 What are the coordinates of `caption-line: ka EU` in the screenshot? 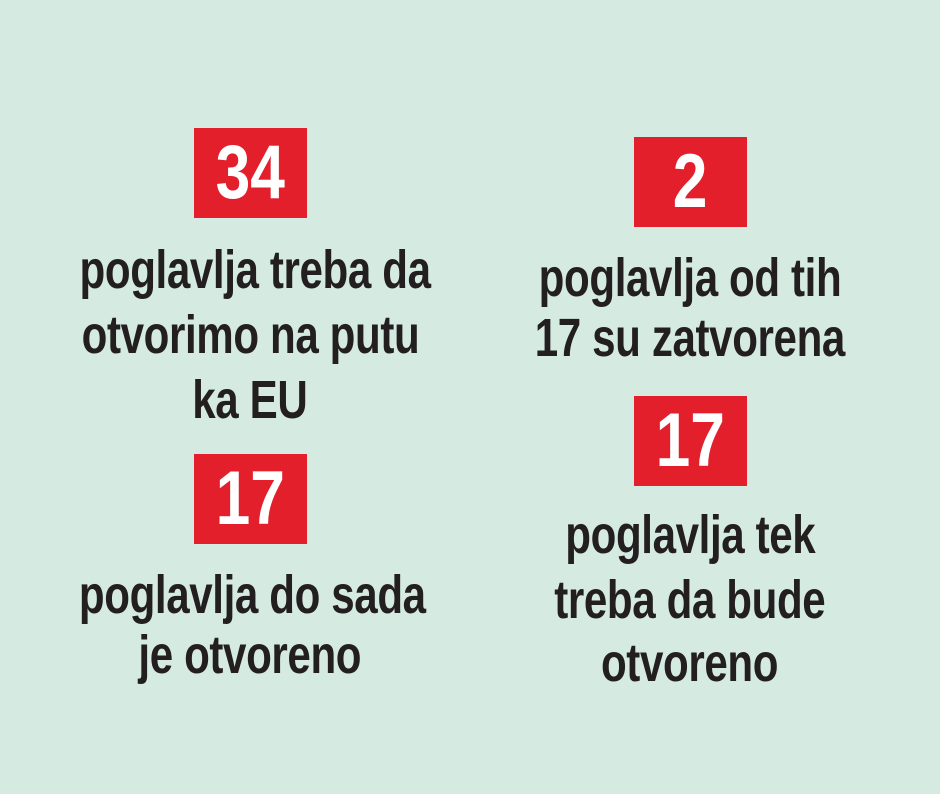 It's located at (250, 400).